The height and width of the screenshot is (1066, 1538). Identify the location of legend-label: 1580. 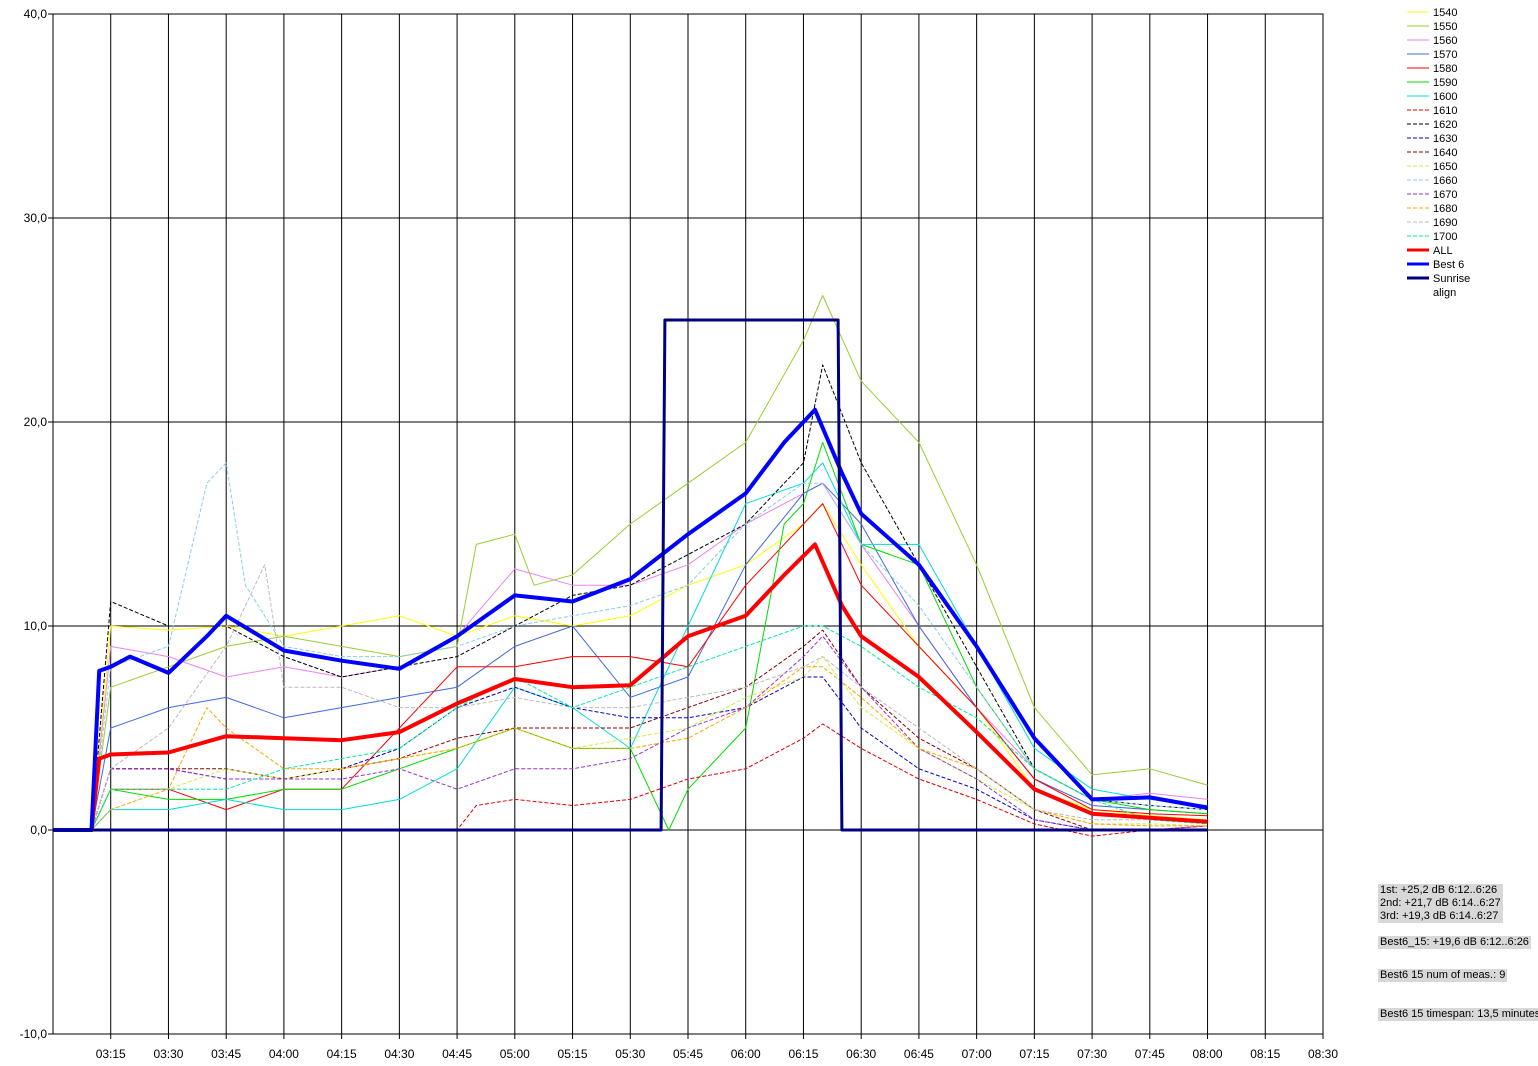
(1445, 69).